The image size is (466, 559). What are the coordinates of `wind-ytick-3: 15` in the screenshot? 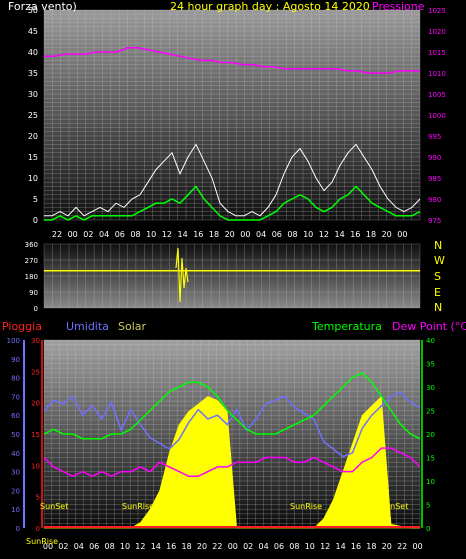 It's located at (33, 157).